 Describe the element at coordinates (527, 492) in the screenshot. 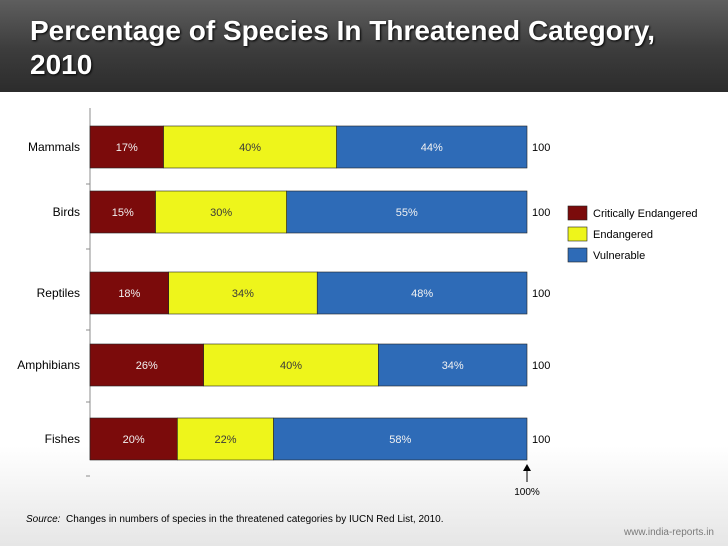

I see `annotation-100-percent: 100%` at that location.